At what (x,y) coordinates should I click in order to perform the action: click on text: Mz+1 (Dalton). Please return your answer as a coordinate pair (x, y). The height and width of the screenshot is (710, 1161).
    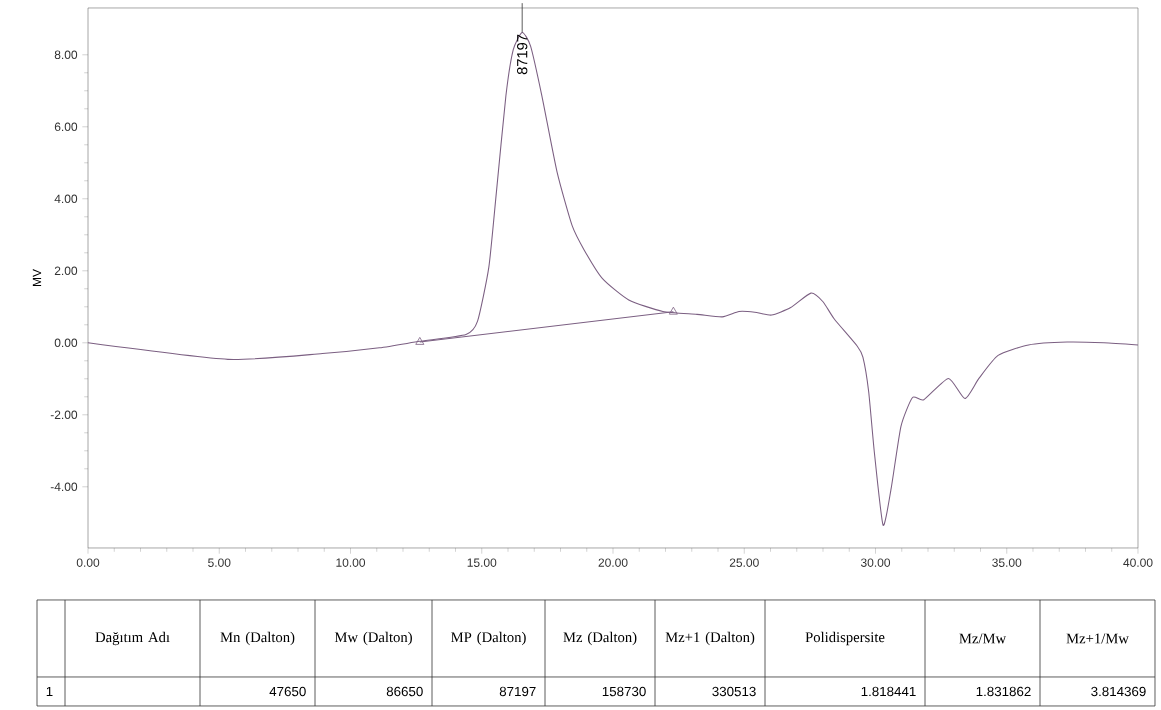
    Looking at the image, I should click on (710, 638).